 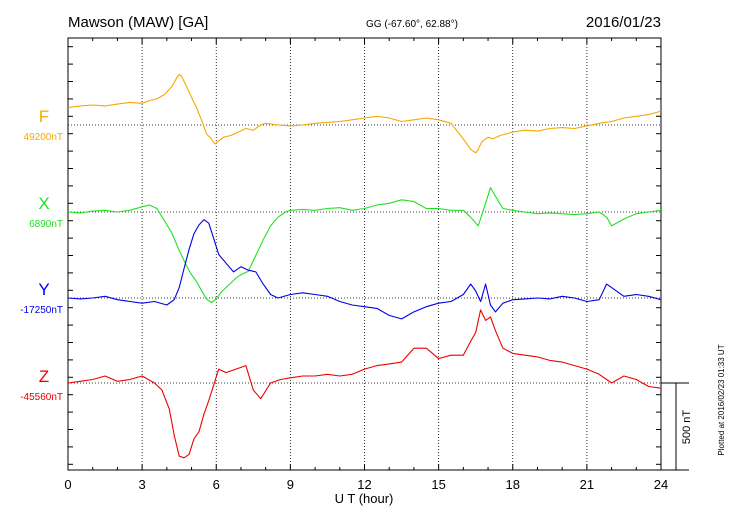 I want to click on x-tick-label: 3, so click(x=142, y=484).